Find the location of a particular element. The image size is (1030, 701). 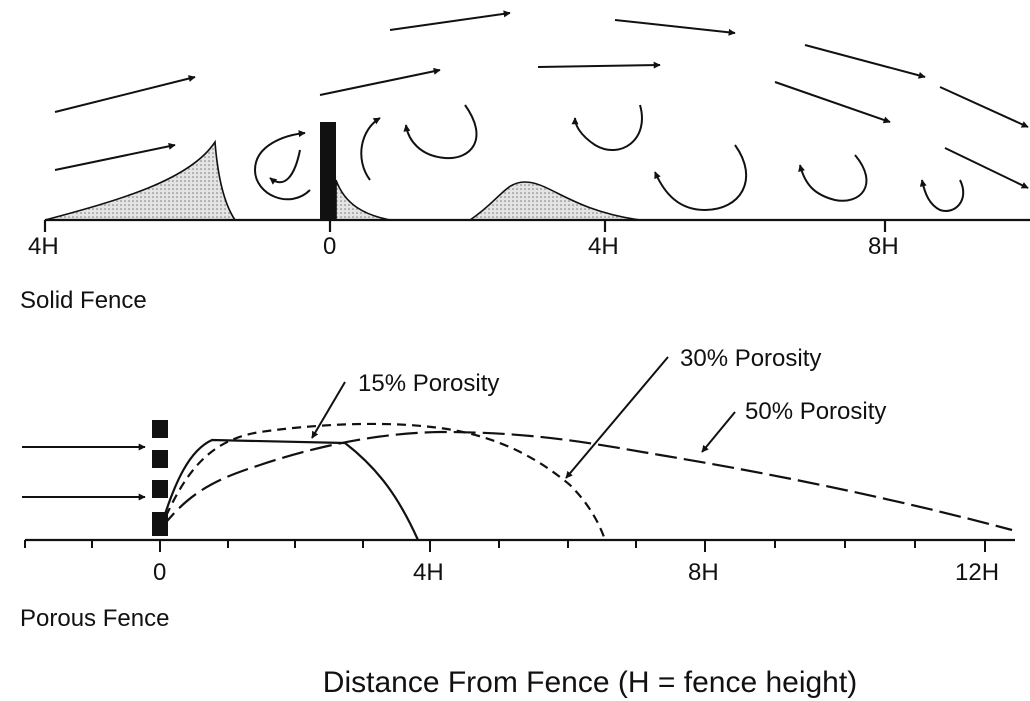

tick-label: 12H is located at coordinates (977, 572).